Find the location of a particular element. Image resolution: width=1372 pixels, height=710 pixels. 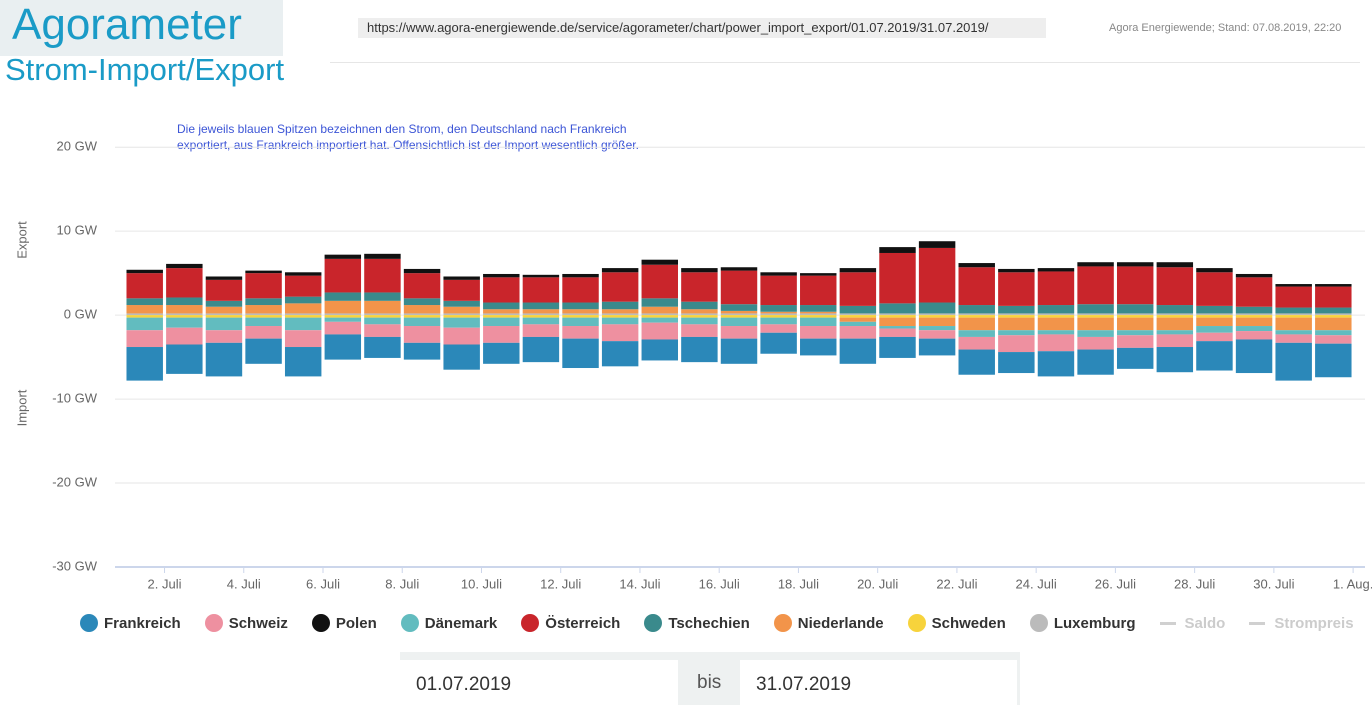

legend-item: Niederlande is located at coordinates (828, 623).